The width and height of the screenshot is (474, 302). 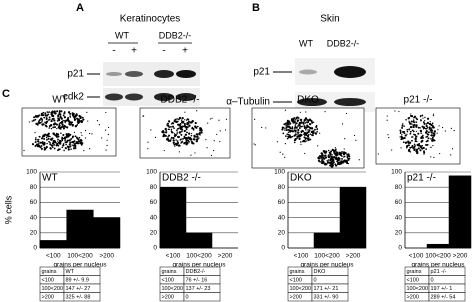 I want to click on cell-text: 171 +/- 21, so click(x=326, y=289).